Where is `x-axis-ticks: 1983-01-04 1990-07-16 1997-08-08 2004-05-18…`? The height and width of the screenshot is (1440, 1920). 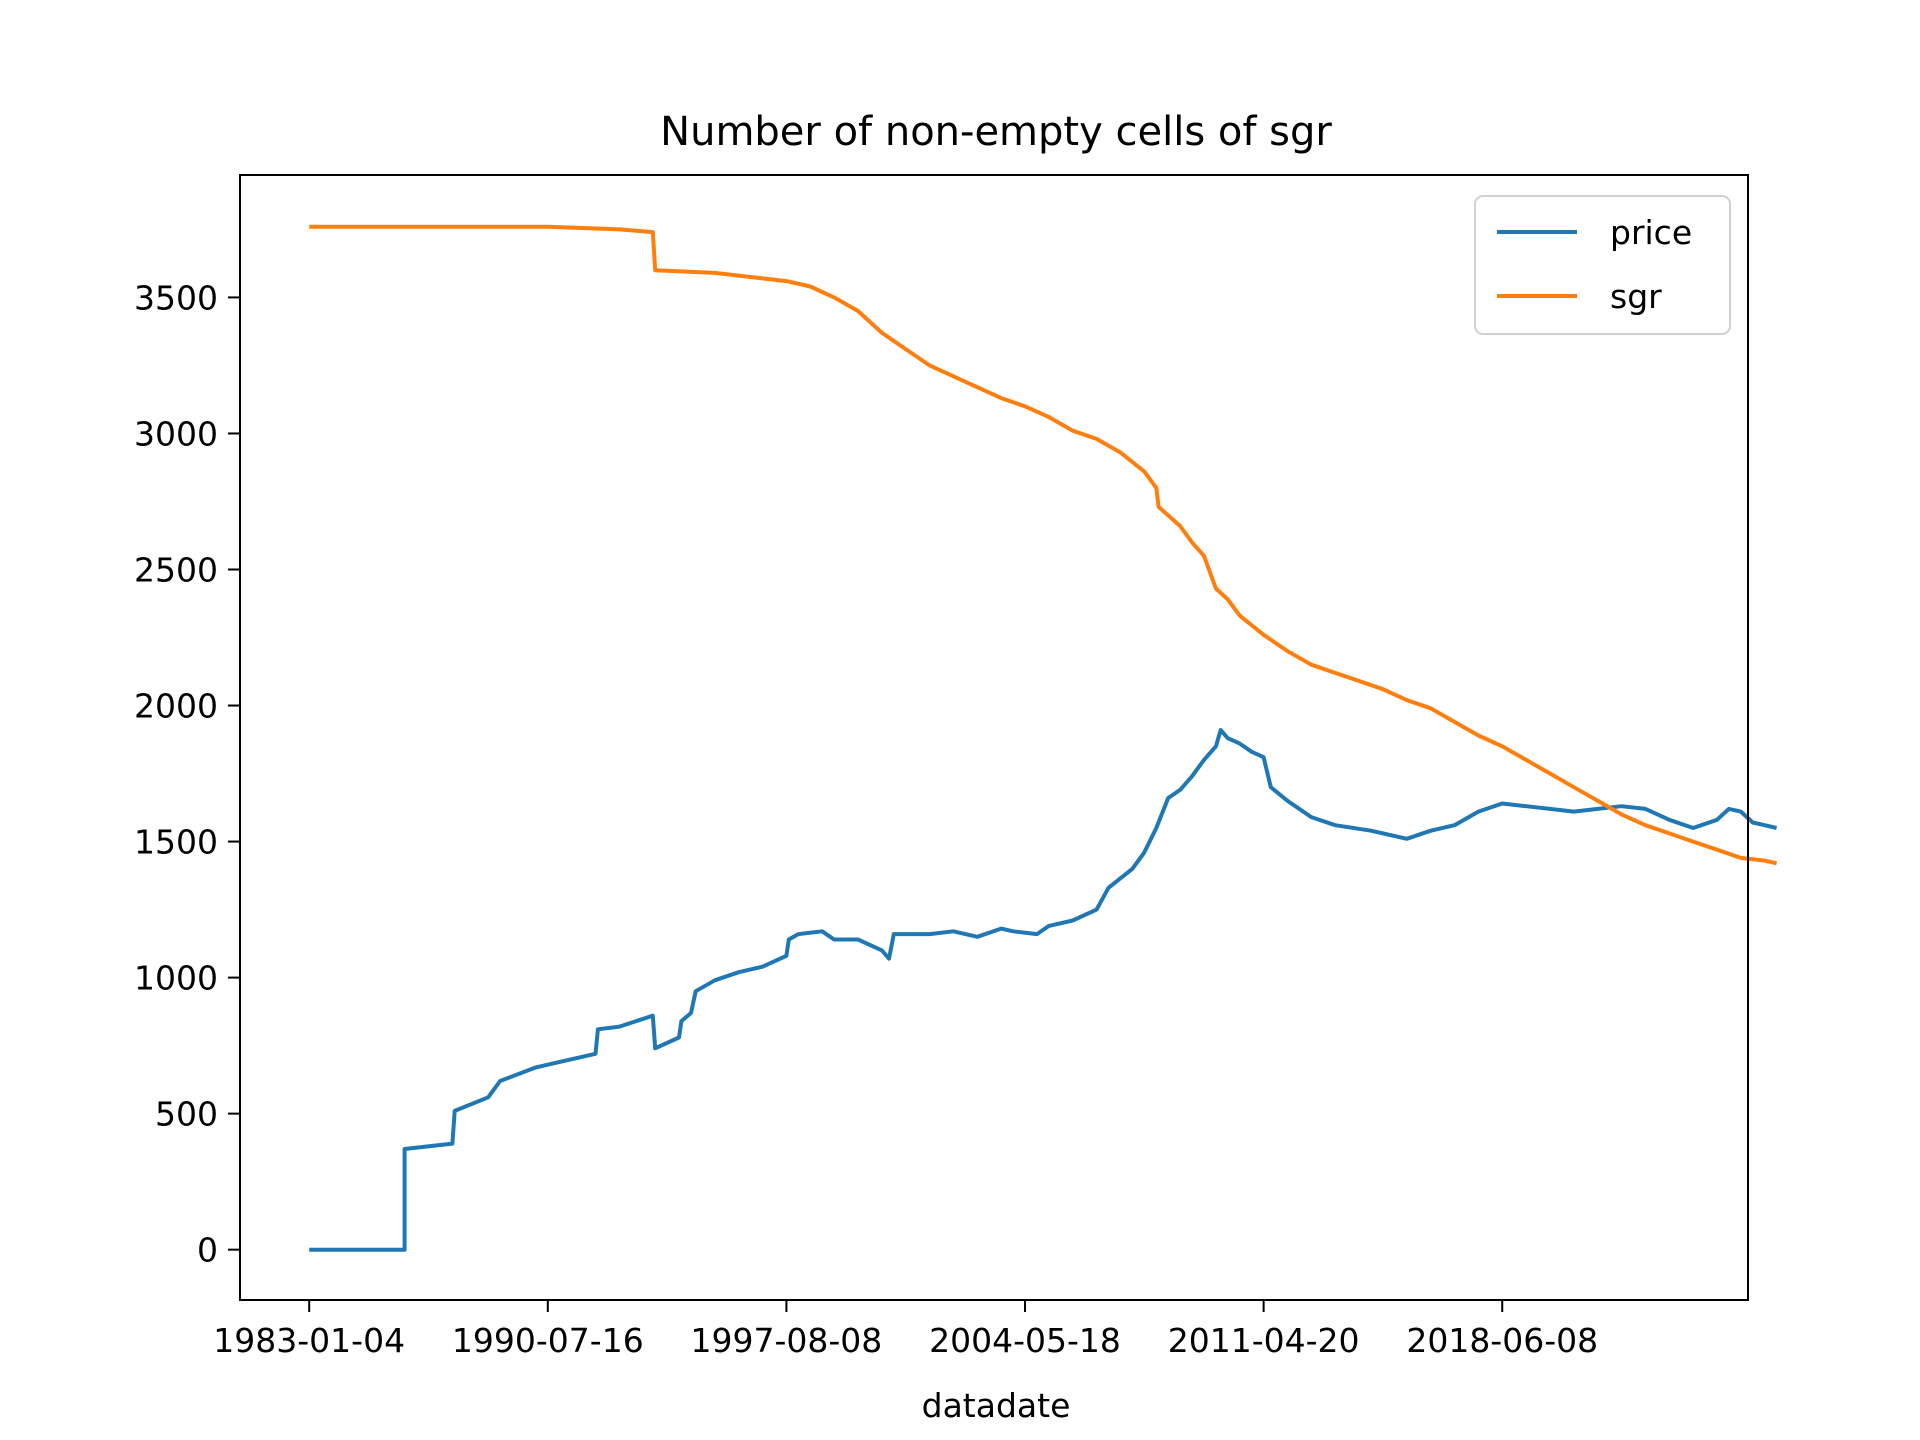
x-axis-ticks: 1983-01-04 1990-07-16 1997-08-08 2004-05-18… is located at coordinates (905, 1330).